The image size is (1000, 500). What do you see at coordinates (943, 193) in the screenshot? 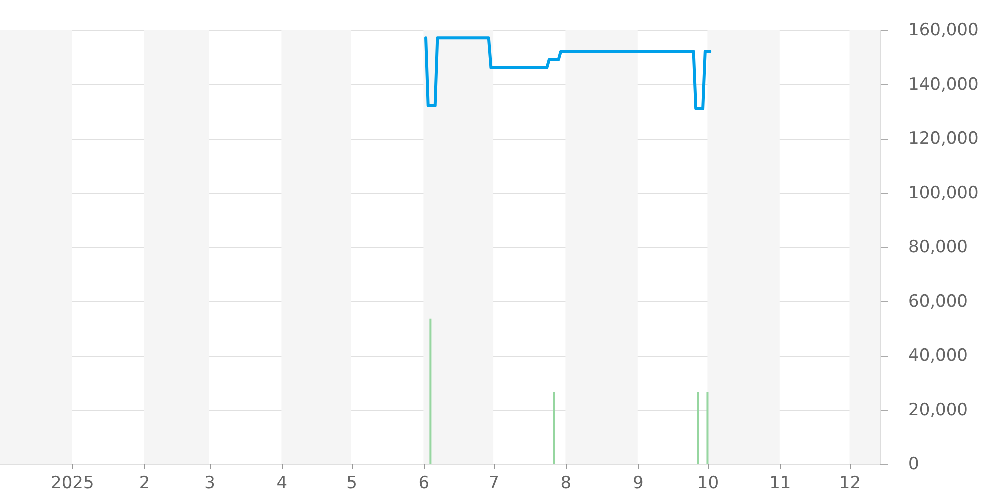
I see `y-tick-label: 100,000` at bounding box center [943, 193].